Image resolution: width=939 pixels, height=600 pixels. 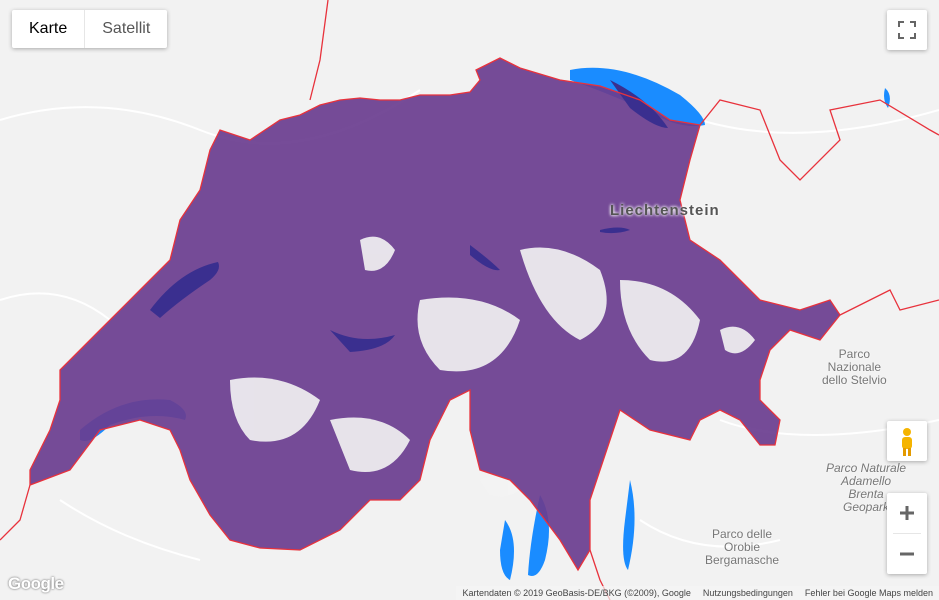 I want to click on label-line: Orobie, so click(x=742, y=547).